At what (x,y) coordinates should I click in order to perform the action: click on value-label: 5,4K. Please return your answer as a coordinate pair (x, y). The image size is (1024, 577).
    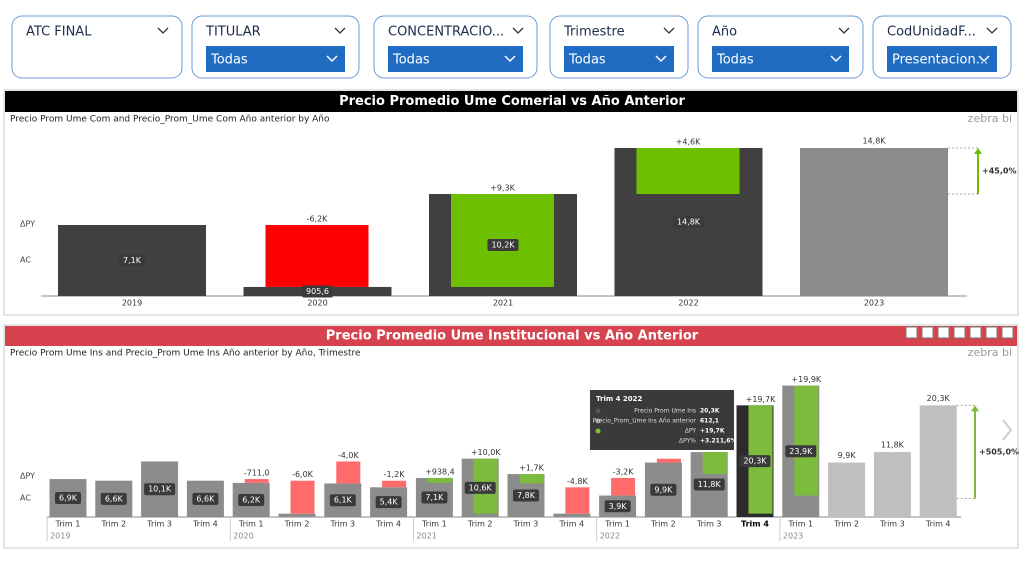
    Looking at the image, I should click on (389, 502).